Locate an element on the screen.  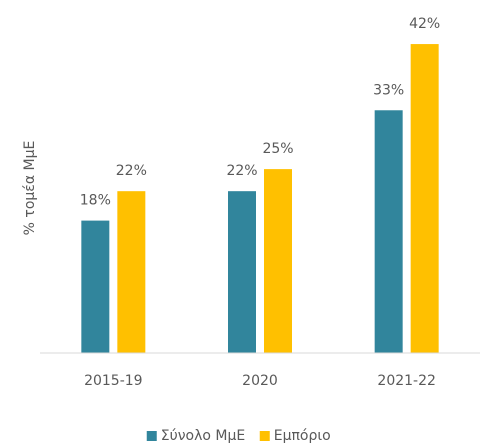
value-label: 25% is located at coordinates (277, 149).